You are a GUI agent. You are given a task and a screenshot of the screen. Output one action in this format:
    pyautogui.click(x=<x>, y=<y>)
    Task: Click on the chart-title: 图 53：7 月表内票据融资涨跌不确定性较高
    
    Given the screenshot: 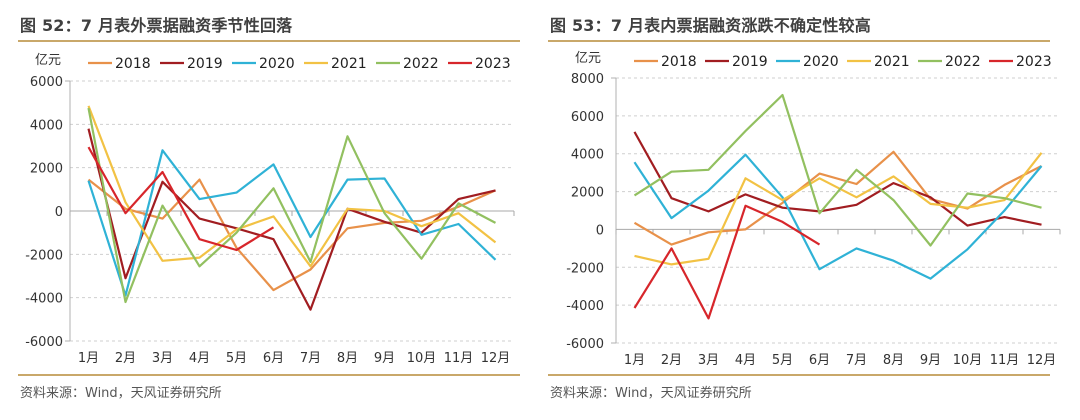 What is the action you would take?
    pyautogui.click(x=710, y=25)
    